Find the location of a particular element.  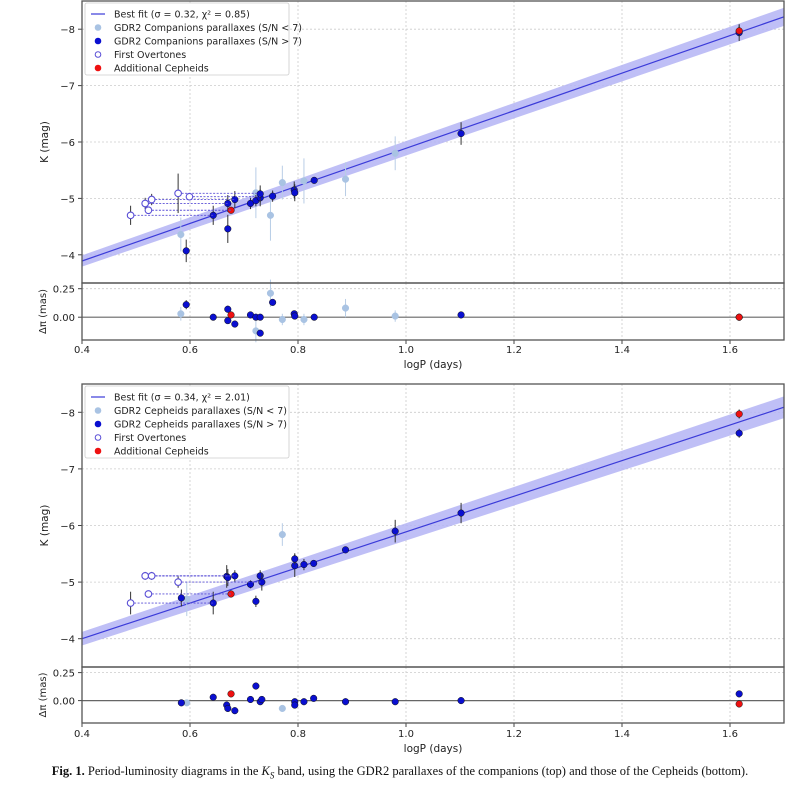

res-y-tick-label: 0.00 is located at coordinates (64, 318).